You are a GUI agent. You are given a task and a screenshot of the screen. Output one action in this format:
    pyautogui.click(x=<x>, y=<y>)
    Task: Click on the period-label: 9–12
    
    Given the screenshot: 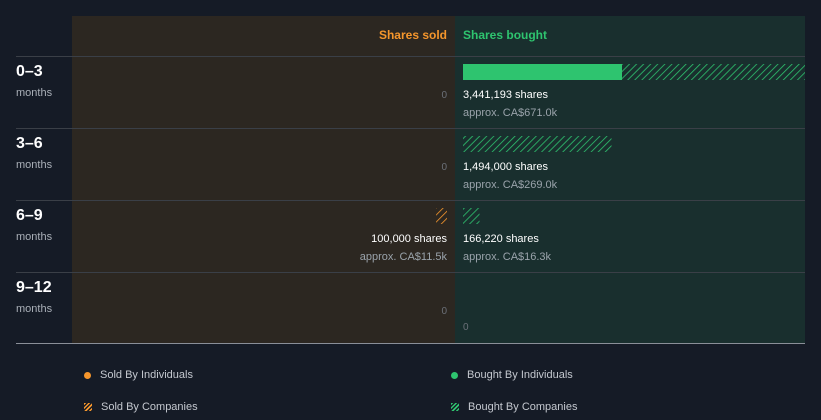 What is the action you would take?
    pyautogui.click(x=34, y=287)
    